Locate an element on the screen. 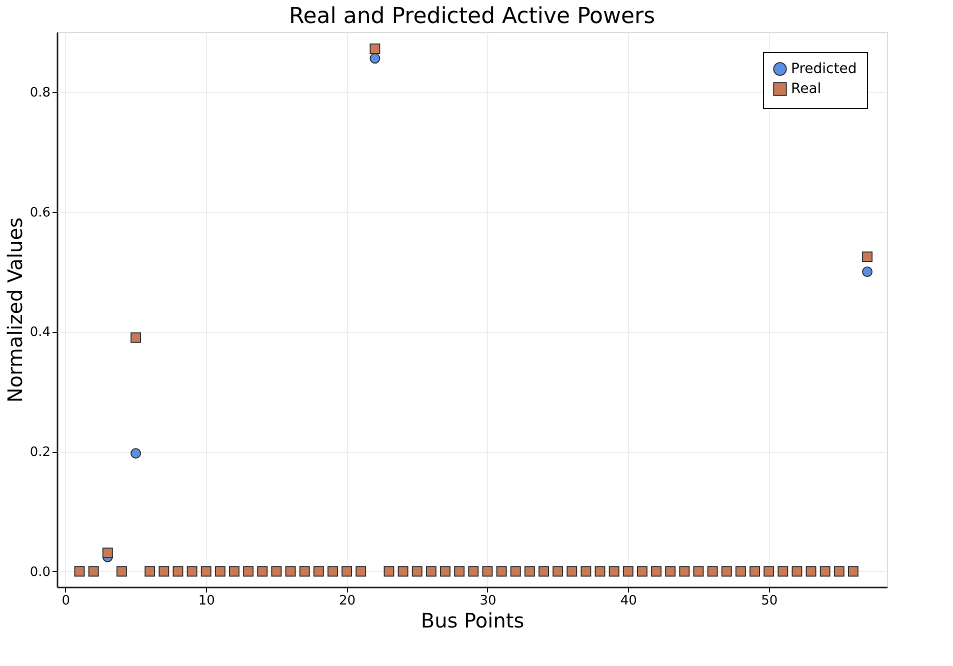  x-tick-label: 20 is located at coordinates (347, 601).